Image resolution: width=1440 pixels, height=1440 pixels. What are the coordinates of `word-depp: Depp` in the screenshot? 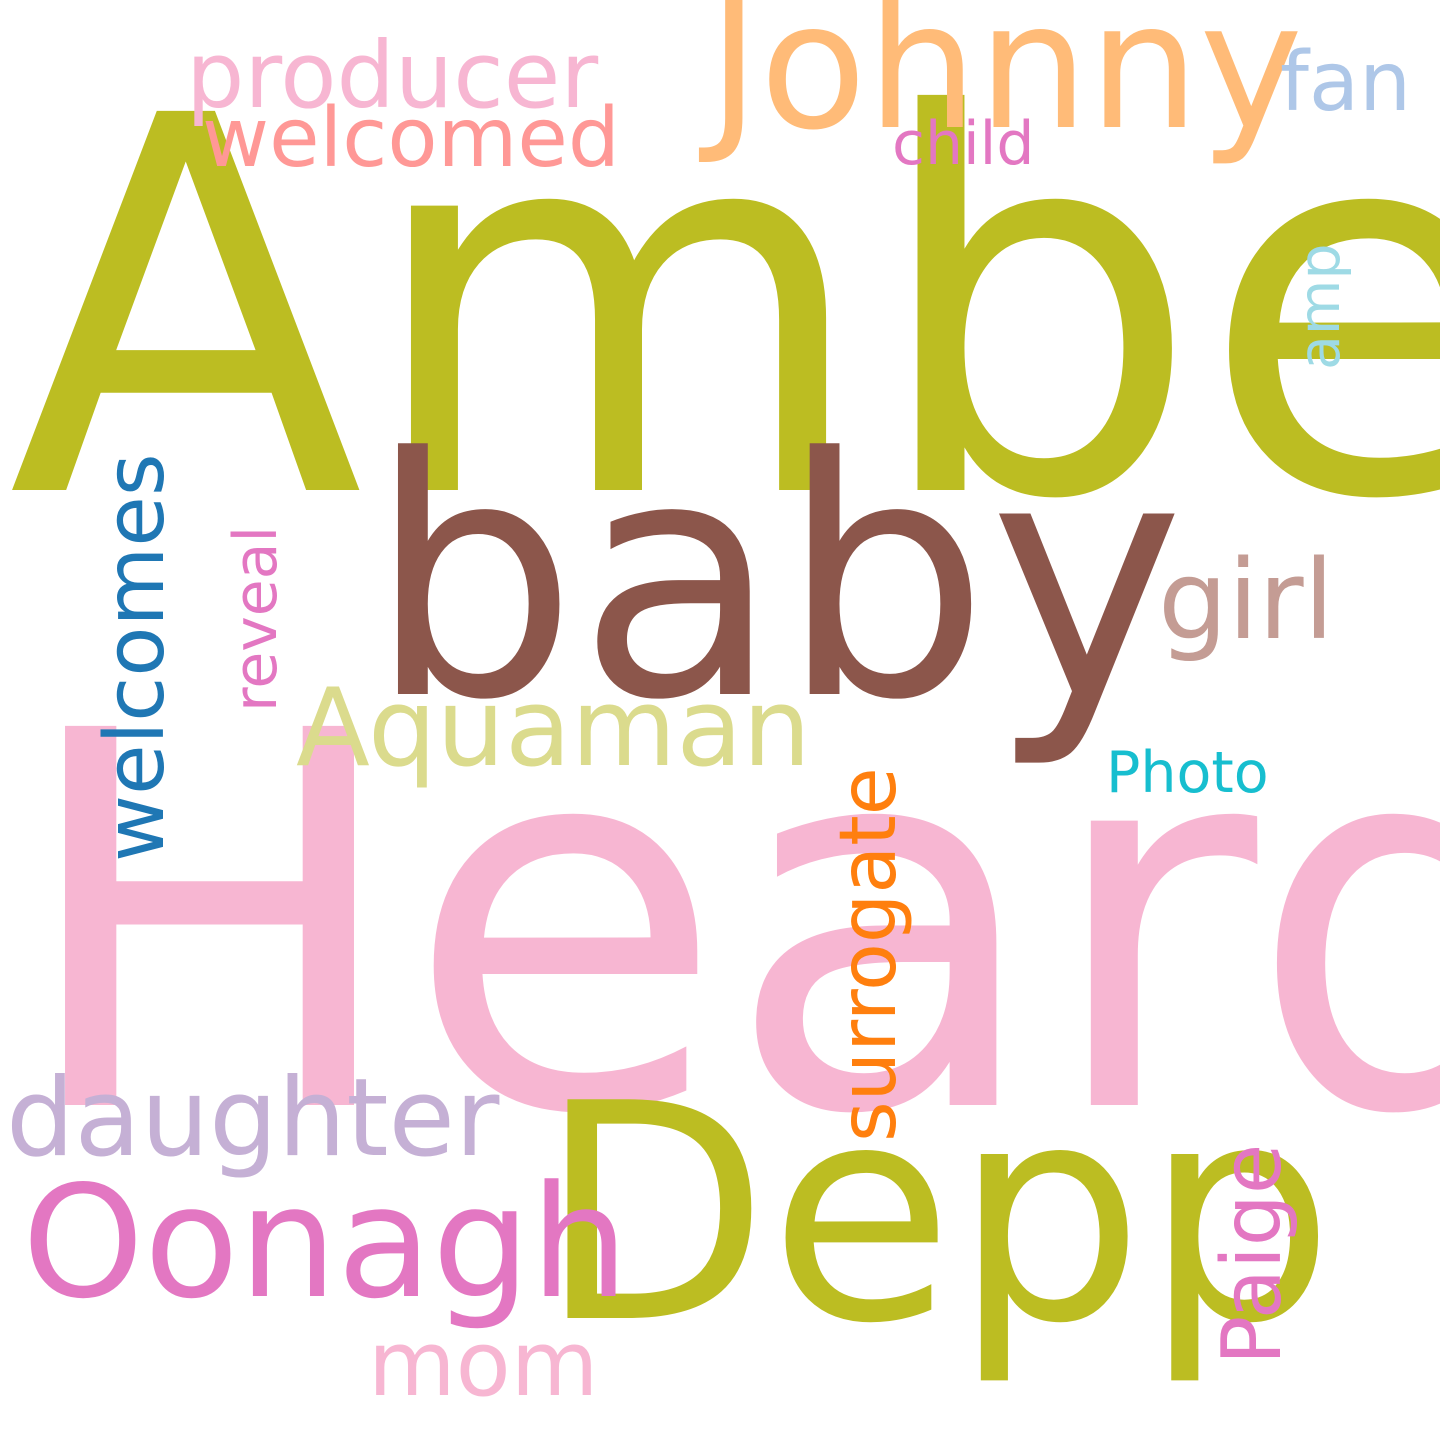 It's located at (936, 1214).